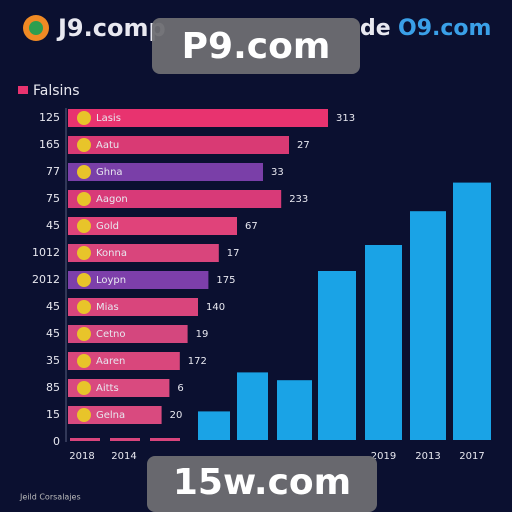 The width and height of the screenshot is (512, 512). Describe the element at coordinates (233, 253) in the screenshot. I see `value-label: 17` at that location.